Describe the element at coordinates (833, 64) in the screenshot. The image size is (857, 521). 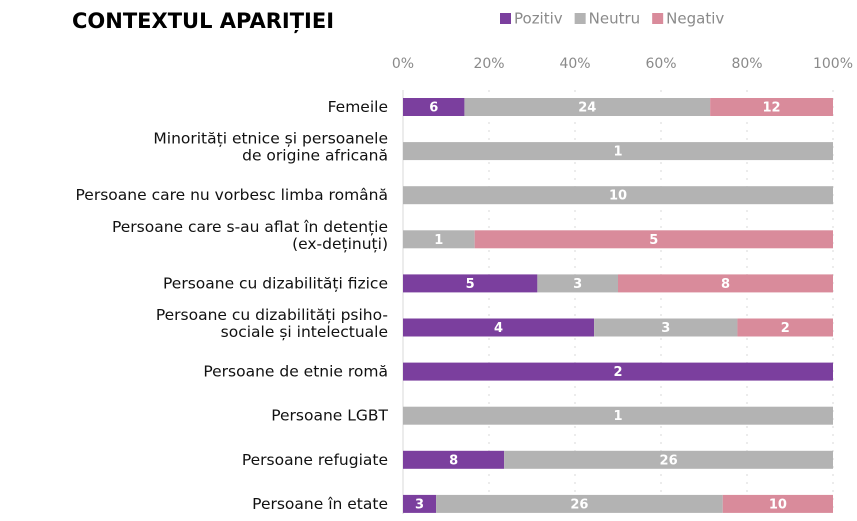
I see `x-tick-label: 100%` at that location.